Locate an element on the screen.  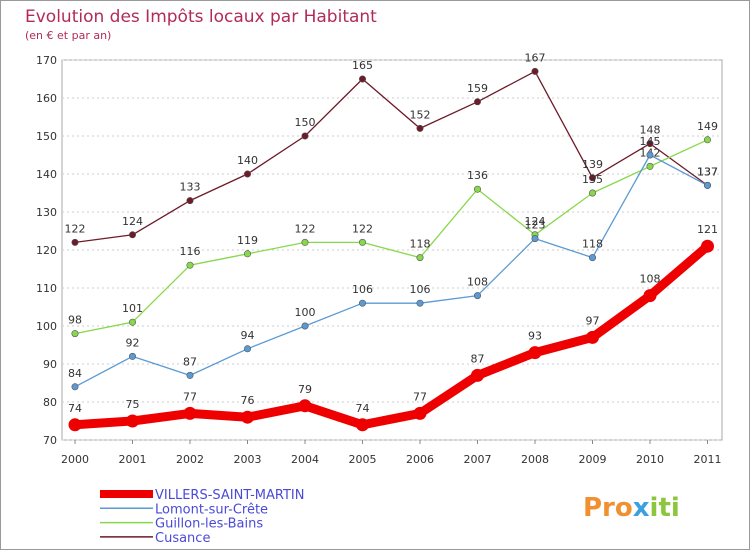
data-label: 139 is located at coordinates (592, 164).